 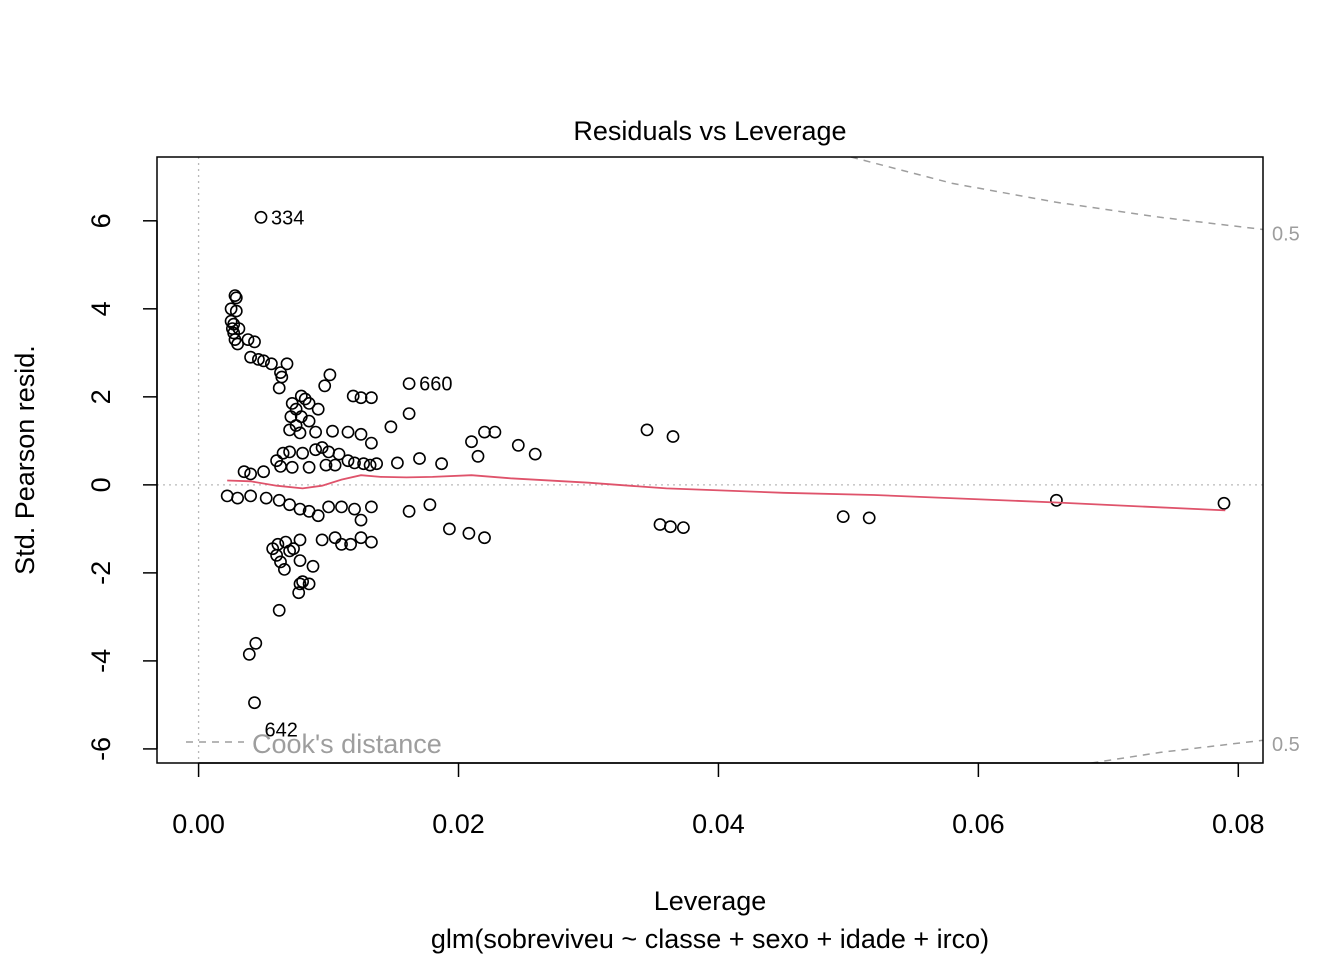 What do you see at coordinates (101, 573) in the screenshot?
I see `y-tick-label: -2` at bounding box center [101, 573].